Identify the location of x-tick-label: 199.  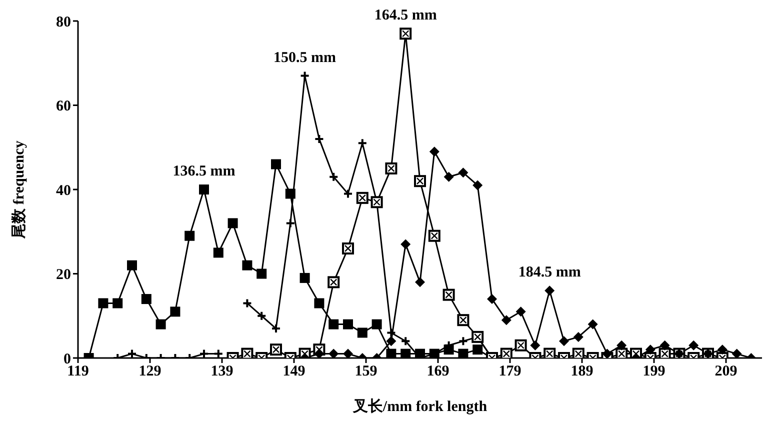
(654, 372).